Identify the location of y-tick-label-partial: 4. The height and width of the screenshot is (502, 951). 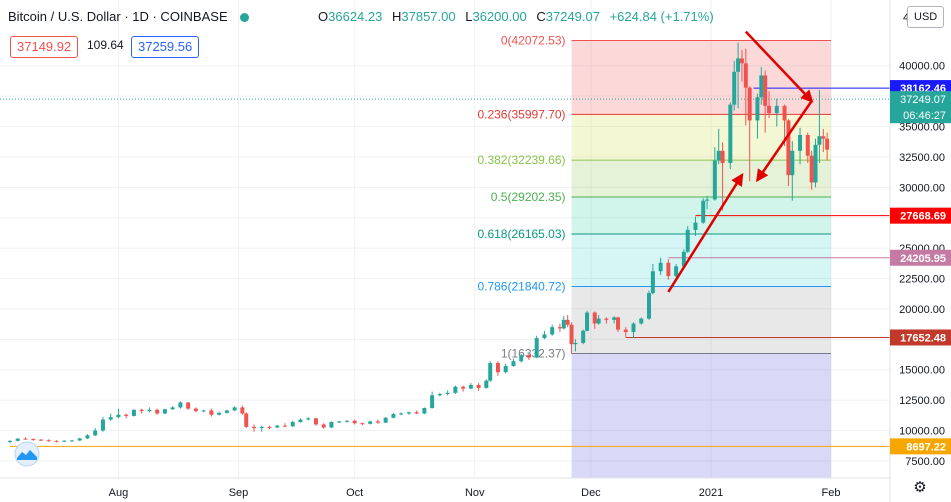
(906, 18).